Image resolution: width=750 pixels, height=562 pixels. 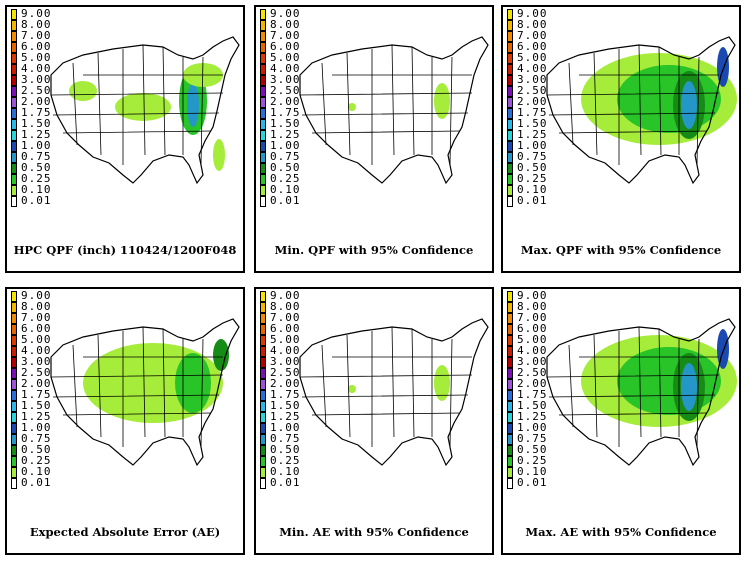 What do you see at coordinates (36, 35) in the screenshot?
I see `legend-label: 7.00` at bounding box center [36, 35].